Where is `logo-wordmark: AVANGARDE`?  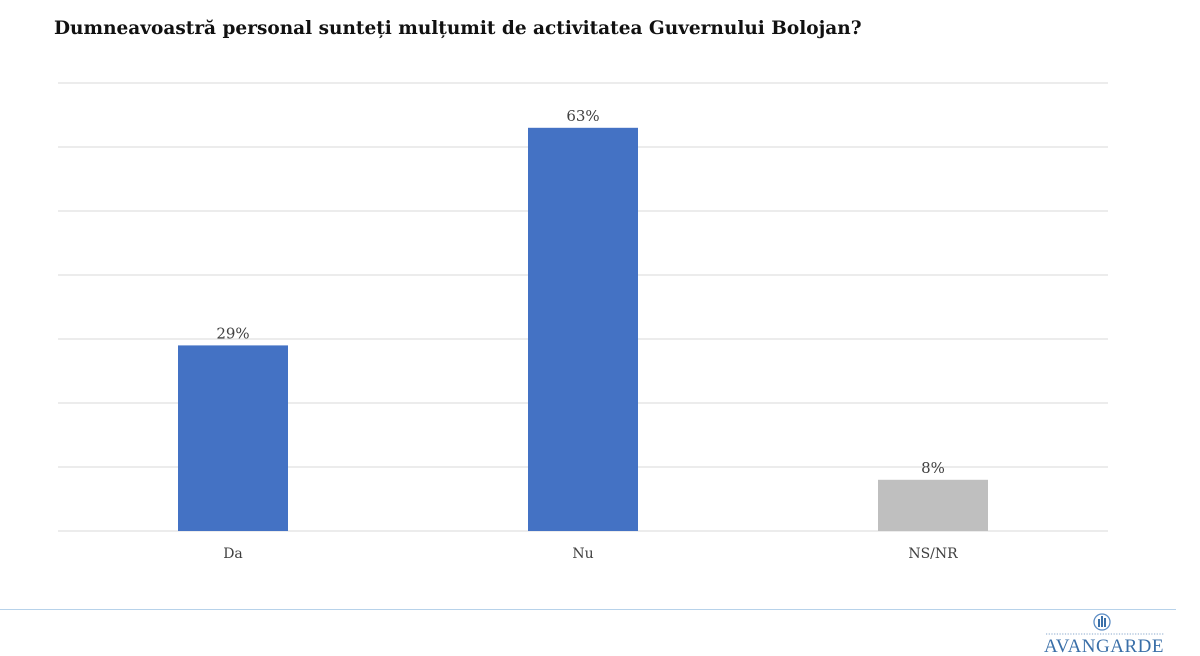
logo-wordmark: AVANGARDE is located at coordinates (1104, 645).